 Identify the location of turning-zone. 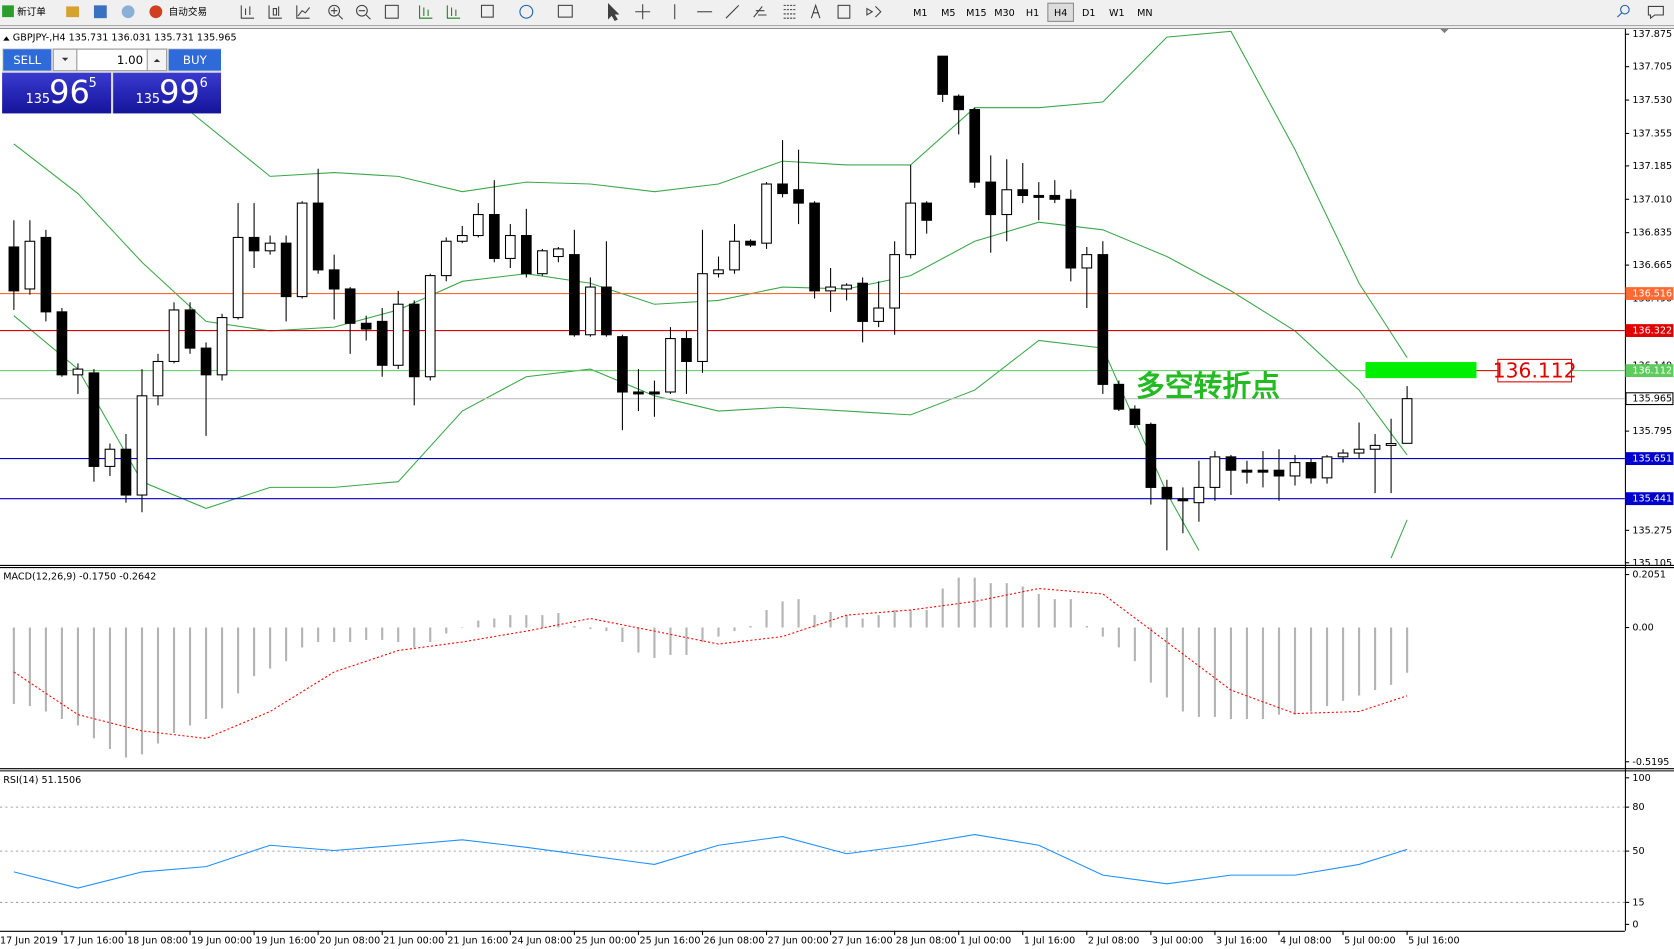
(1421, 370).